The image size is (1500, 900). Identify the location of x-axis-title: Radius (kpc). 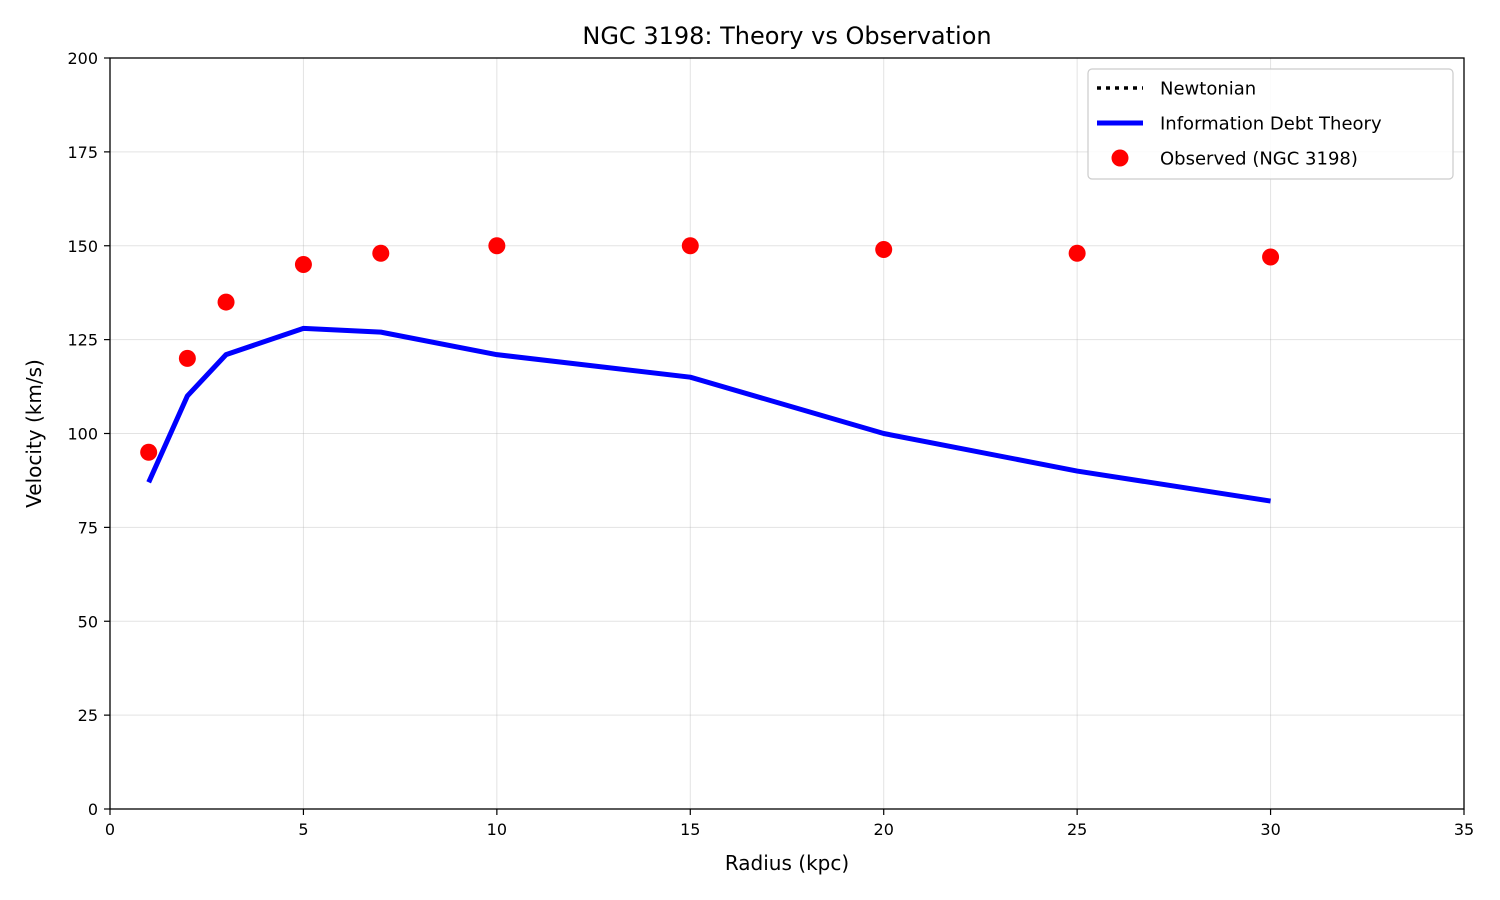
(787, 863).